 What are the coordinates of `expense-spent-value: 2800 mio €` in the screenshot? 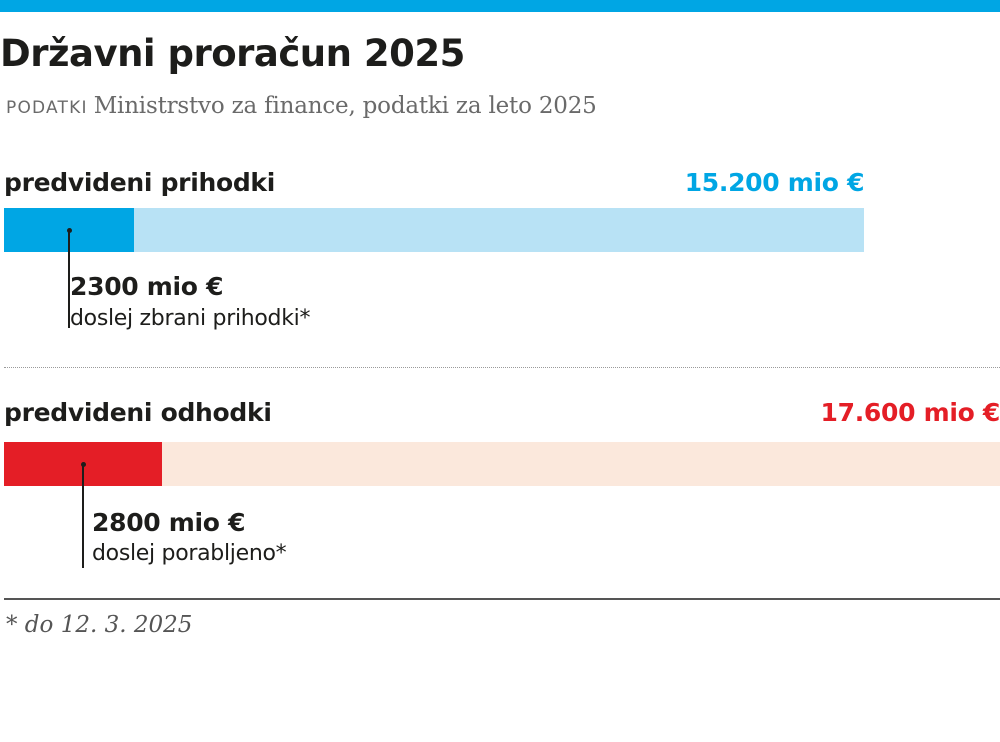 It's located at (169, 522).